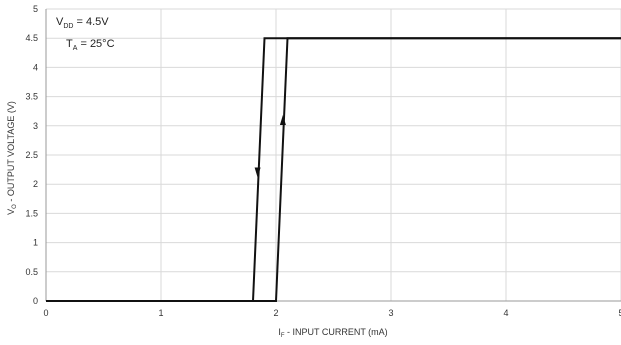 This screenshot has height=345, width=621. What do you see at coordinates (35, 126) in the screenshot?
I see `y-tick-label: 3` at bounding box center [35, 126].